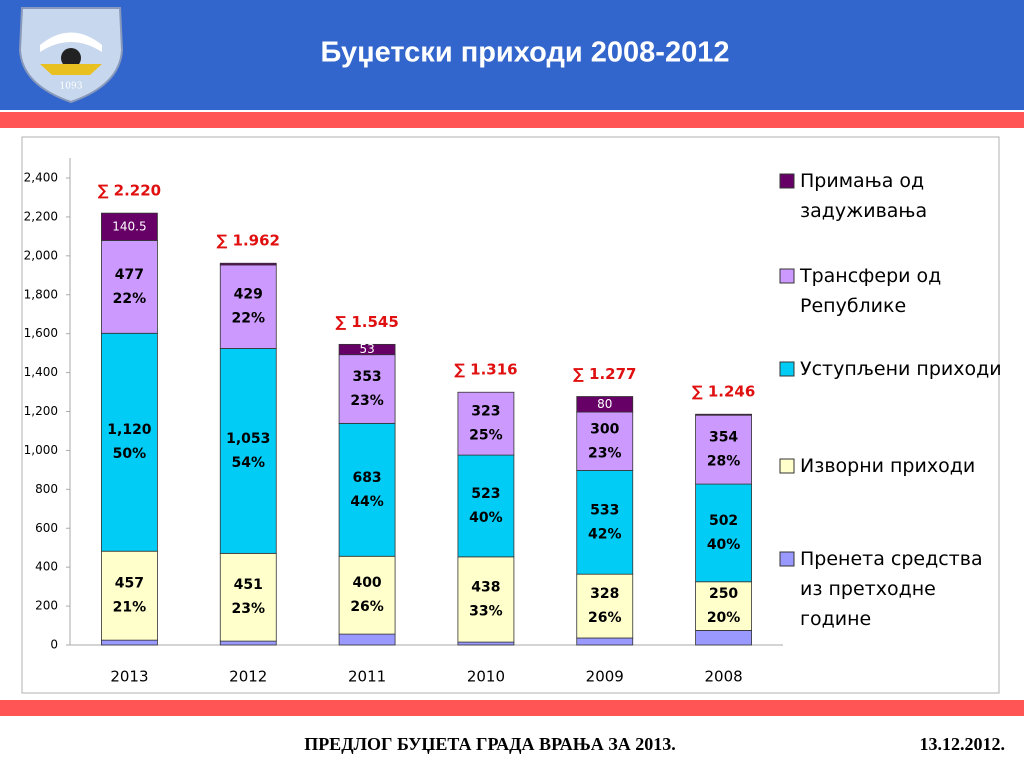 This screenshot has width=1024, height=768. I want to click on percent-label: 20%, so click(724, 618).